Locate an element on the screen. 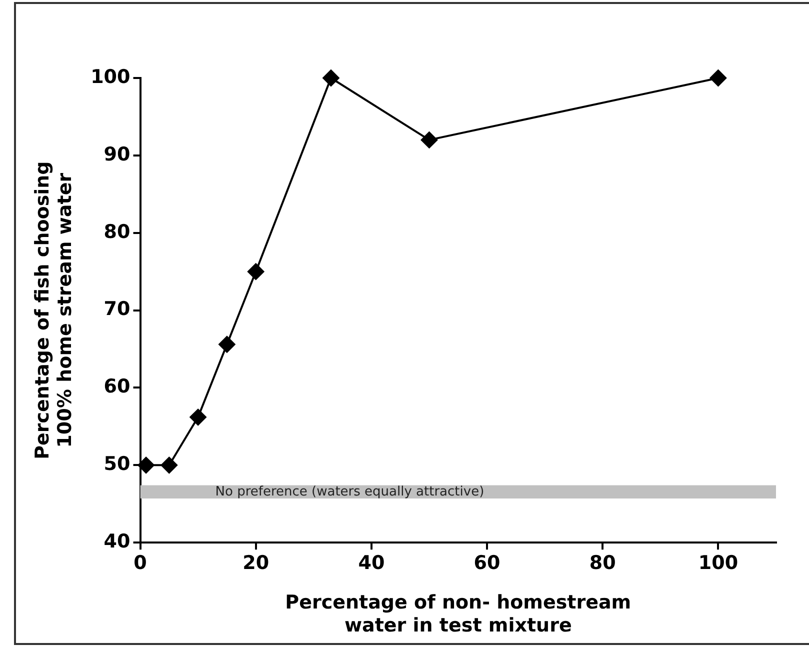 Image resolution: width=809 pixels, height=660 pixels. y-tick-label: 70 is located at coordinates (117, 309).